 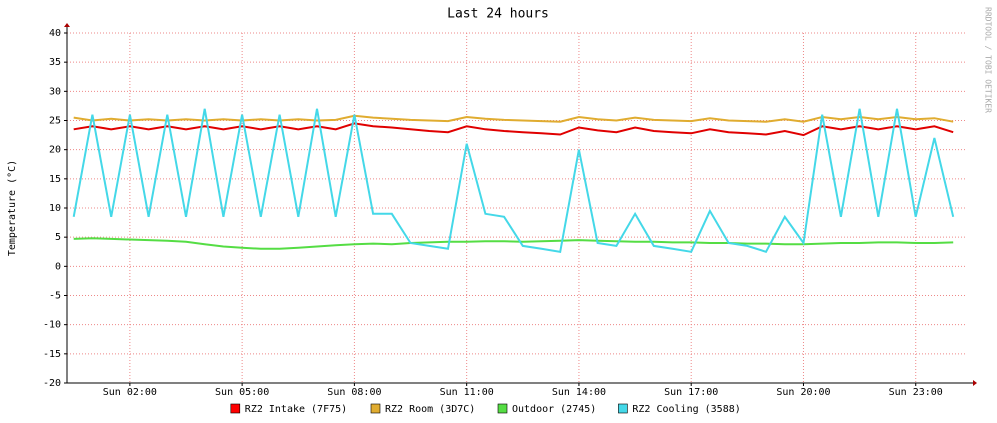 What do you see at coordinates (55, 62) in the screenshot?
I see `y-tick-label: 35` at bounding box center [55, 62].